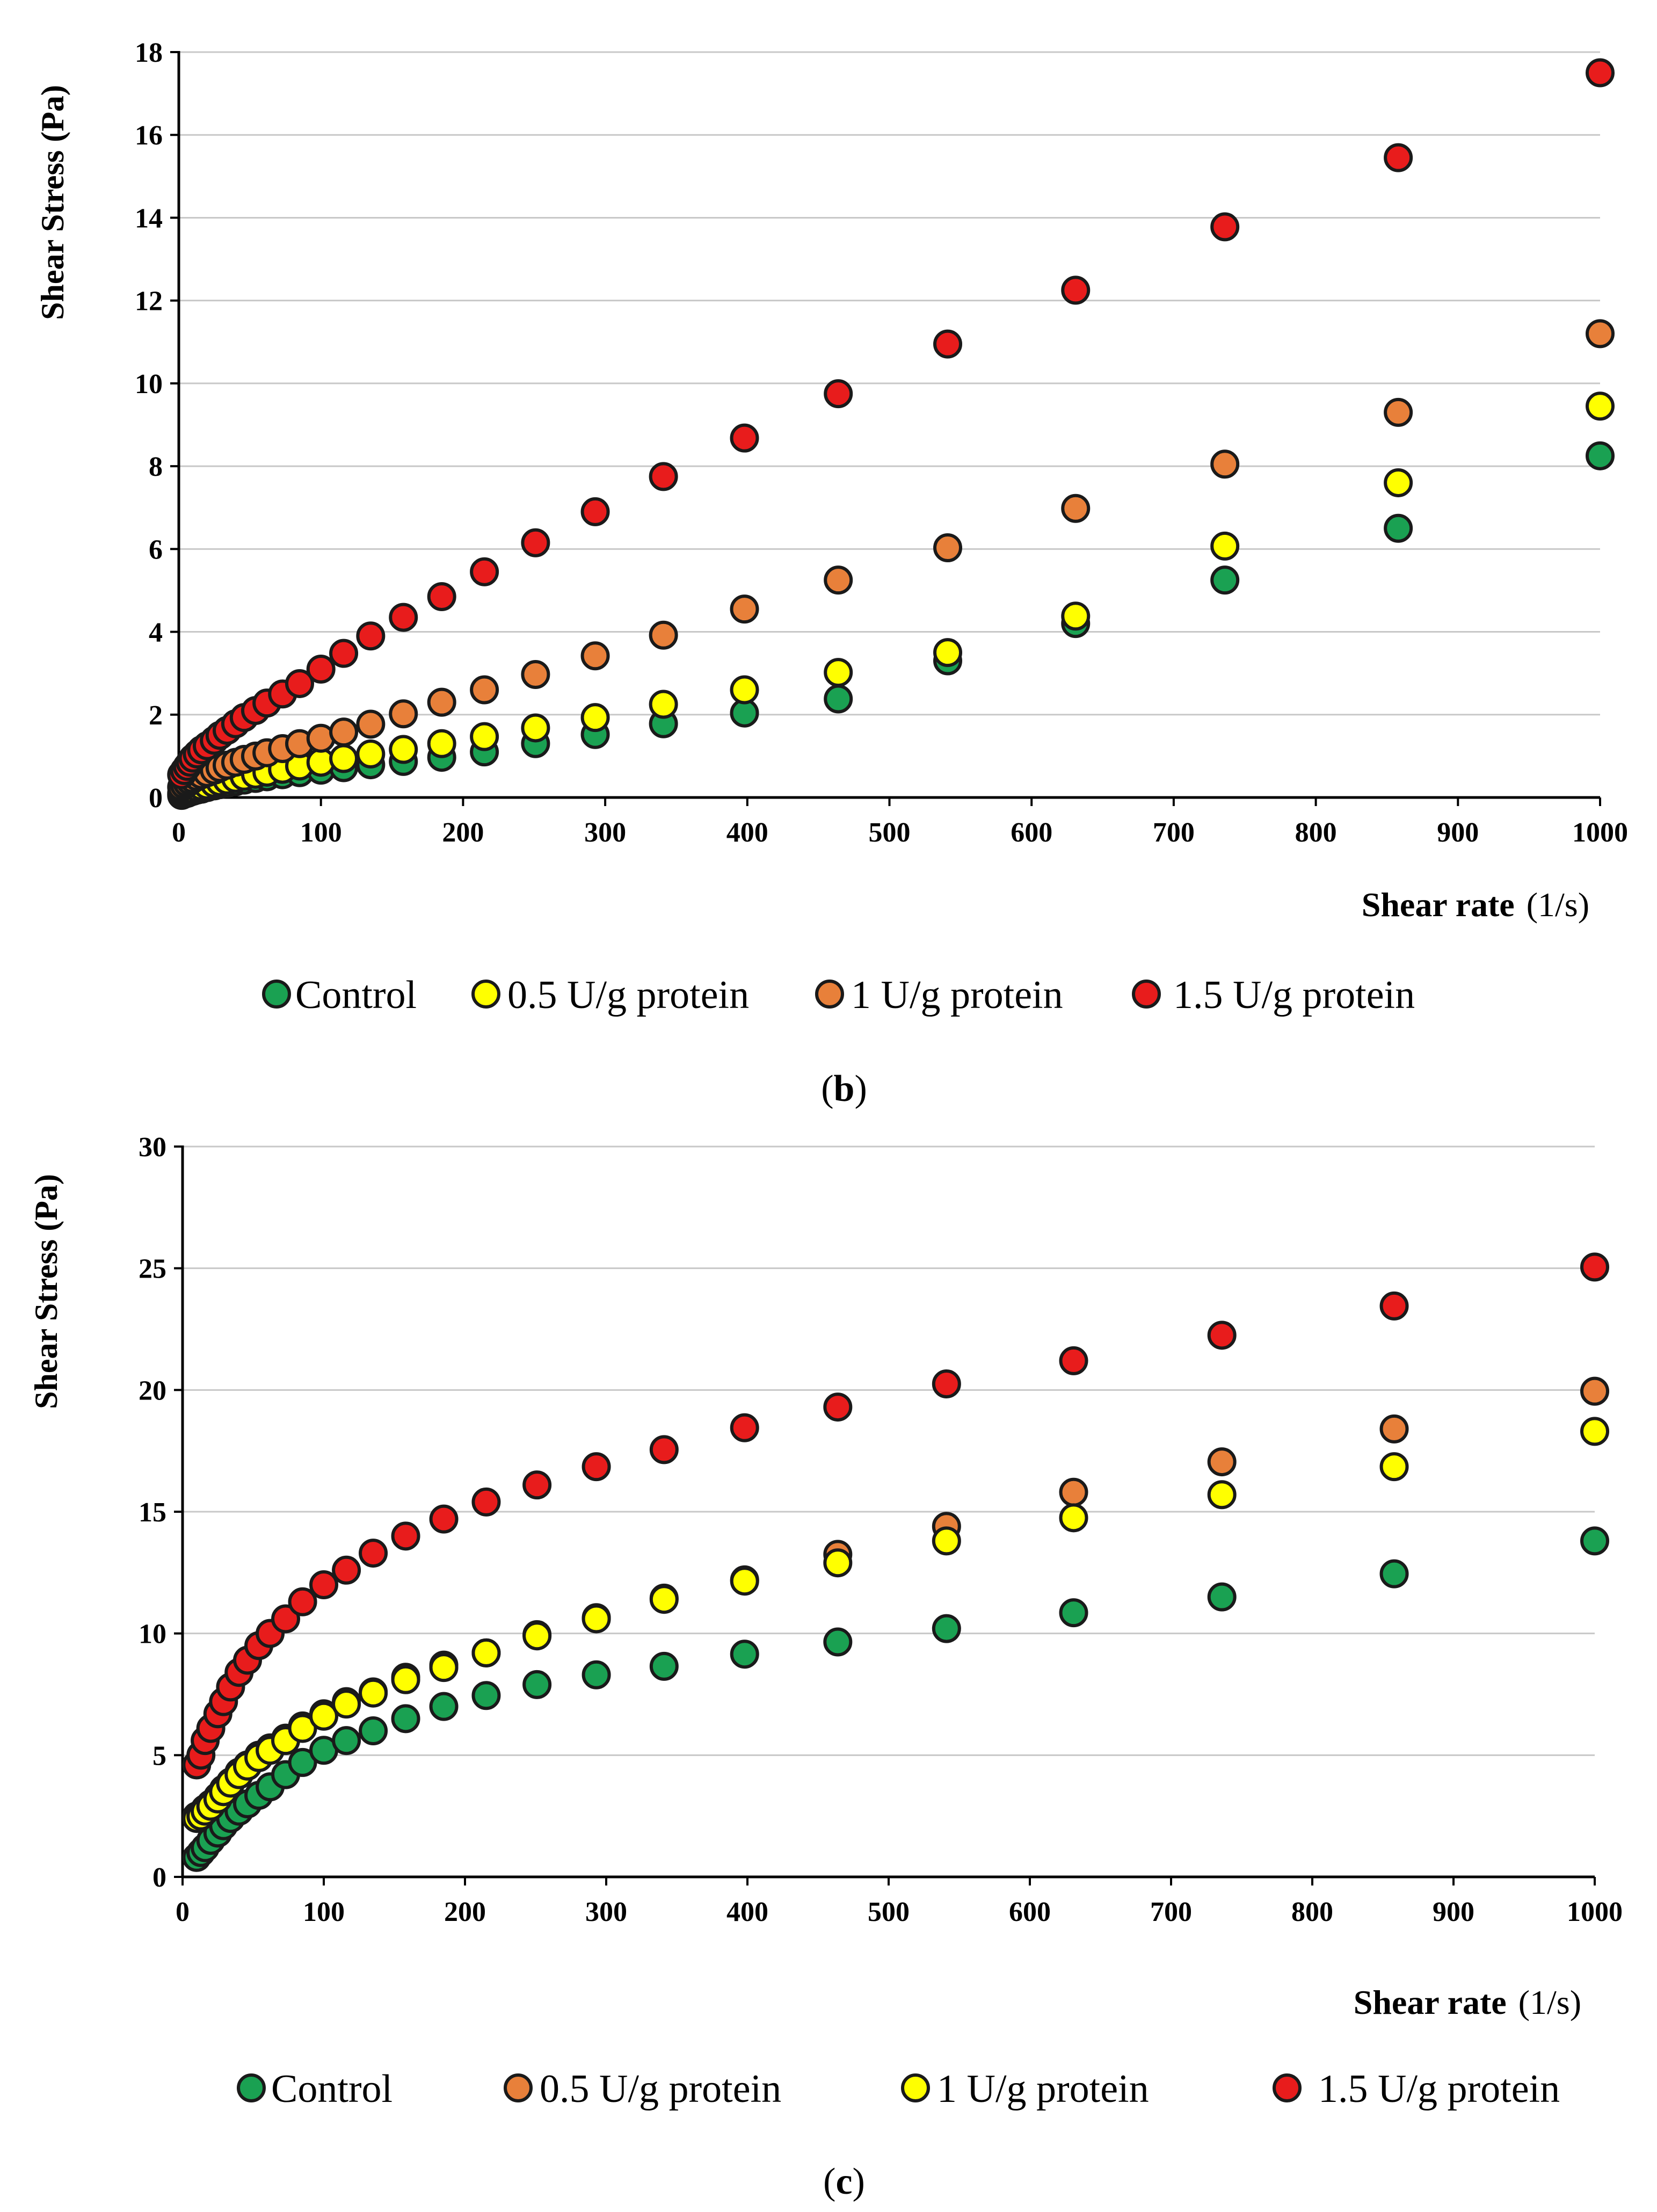 Image resolution: width=1657 pixels, height=2212 pixels. I want to click on legend-label-control: Control, so click(332, 2089).